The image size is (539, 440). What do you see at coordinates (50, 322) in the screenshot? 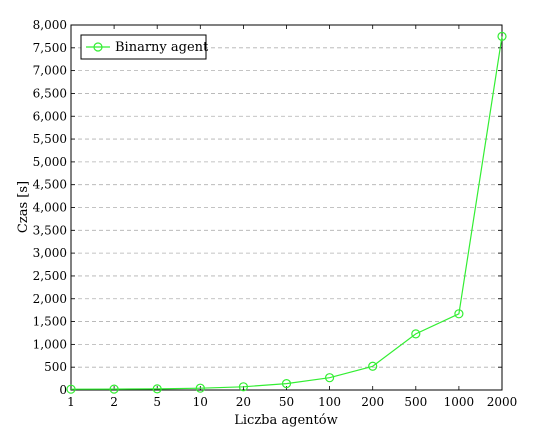
I see `y-tick-label: 1,500` at bounding box center [50, 322].